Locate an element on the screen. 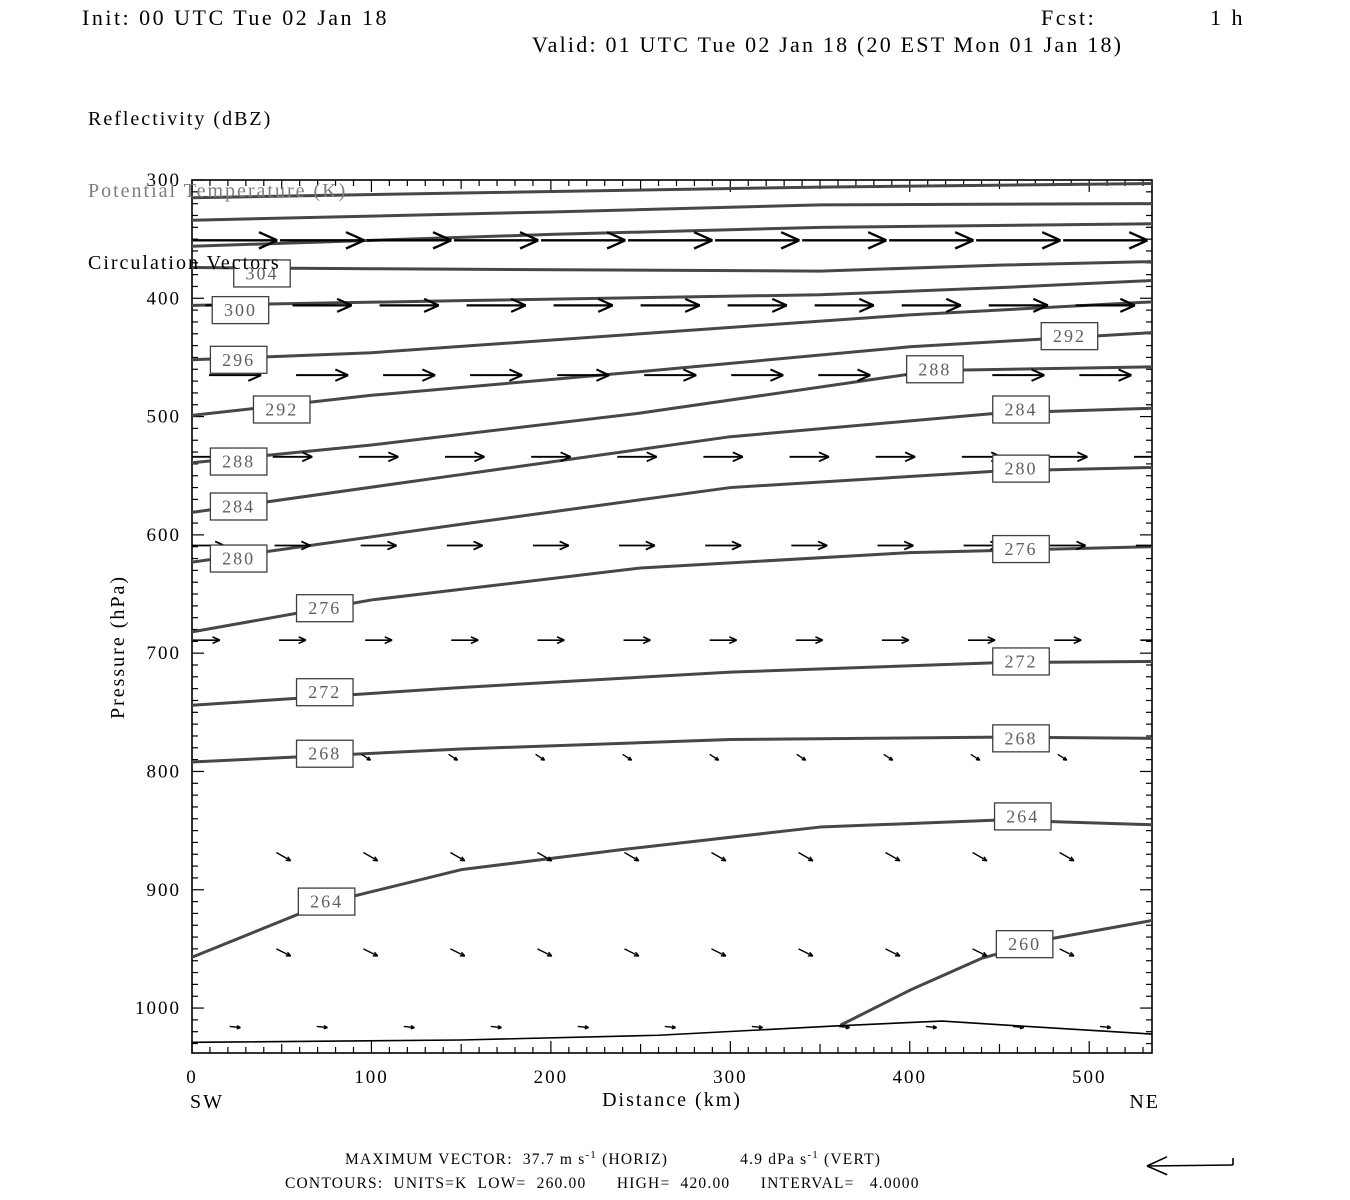  contour-label: 280 is located at coordinates (1021, 469).